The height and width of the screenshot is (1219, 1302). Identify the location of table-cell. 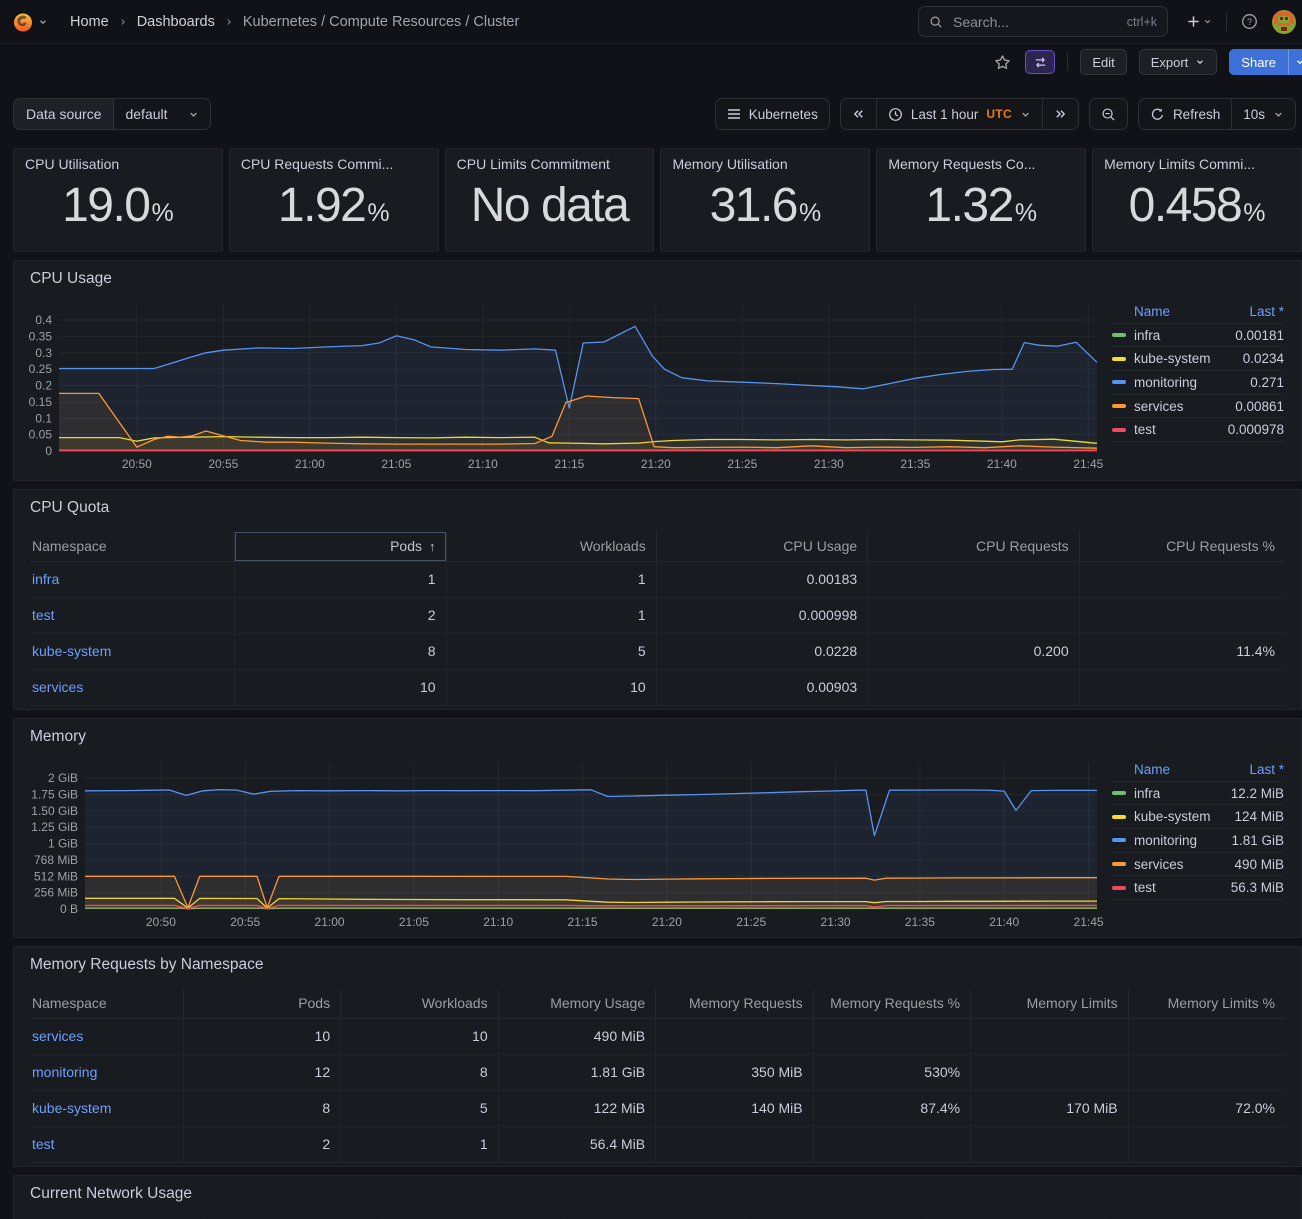
(1206, 1072).